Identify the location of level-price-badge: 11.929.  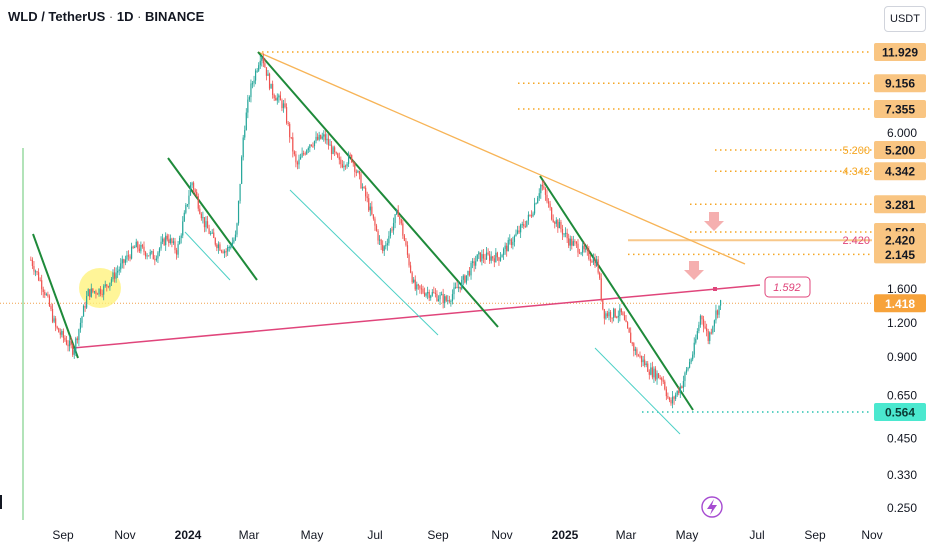
(900, 53).